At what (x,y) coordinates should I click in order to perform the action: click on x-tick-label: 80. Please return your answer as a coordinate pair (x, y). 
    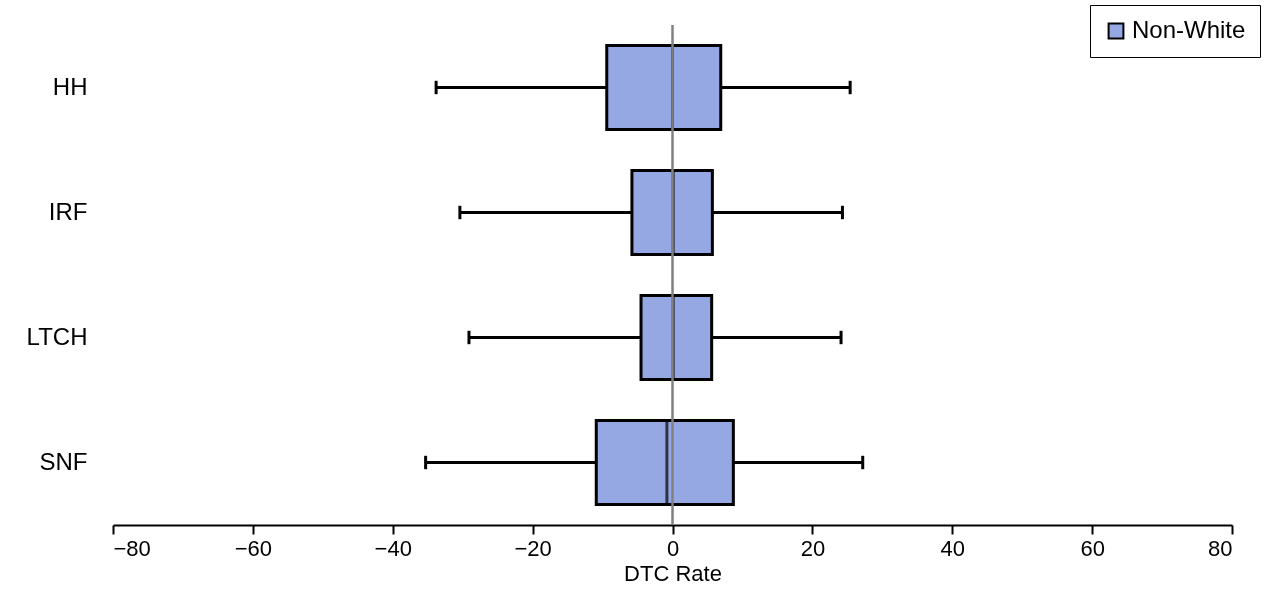
    Looking at the image, I should click on (1220, 548).